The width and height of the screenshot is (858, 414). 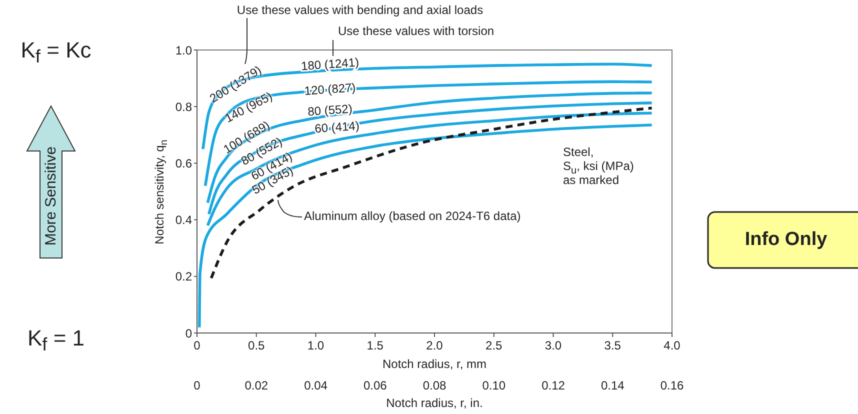 What do you see at coordinates (612, 385) in the screenshot?
I see `x2-tick-label: 0.14` at bounding box center [612, 385].